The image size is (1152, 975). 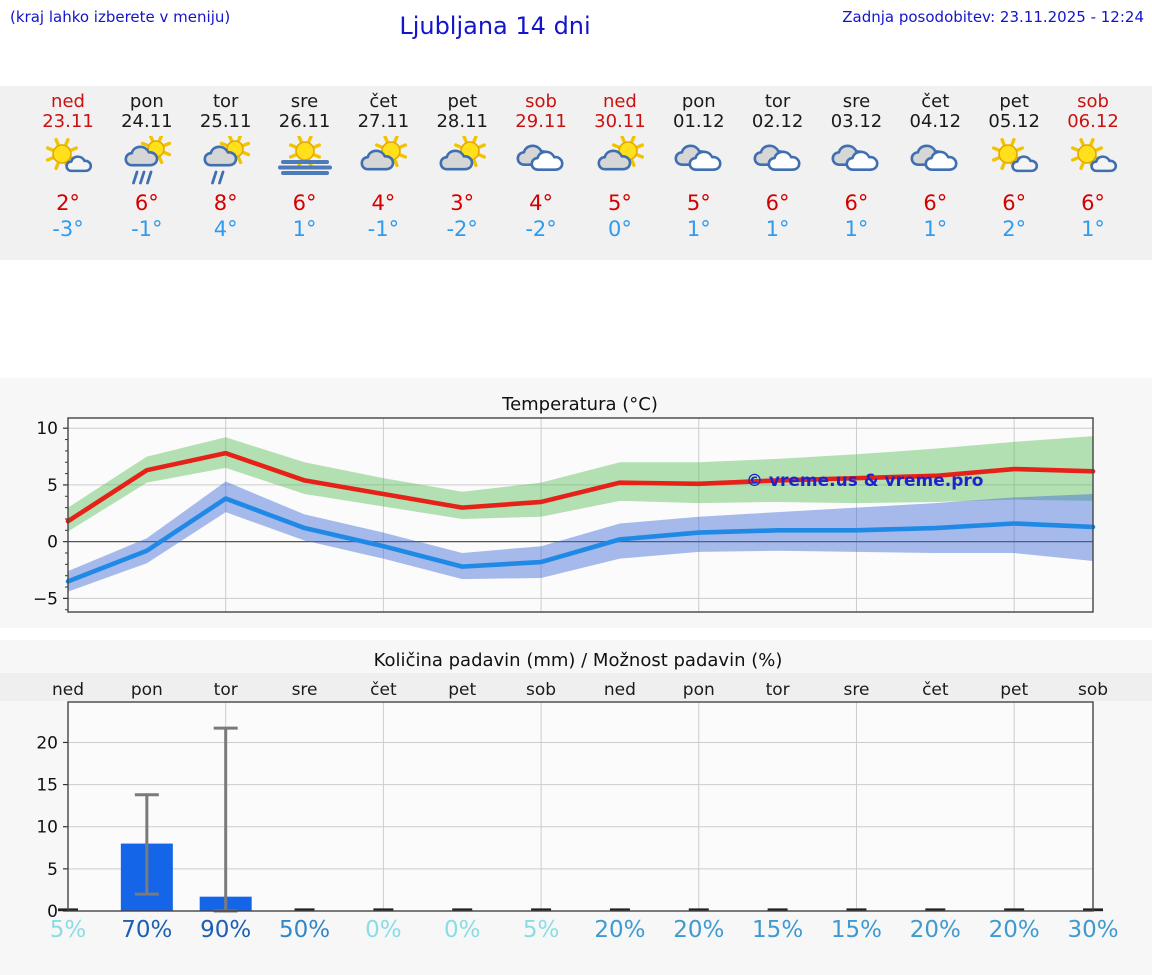 What do you see at coordinates (47, 828) in the screenshot?
I see `y-tick-label: 10` at bounding box center [47, 828].